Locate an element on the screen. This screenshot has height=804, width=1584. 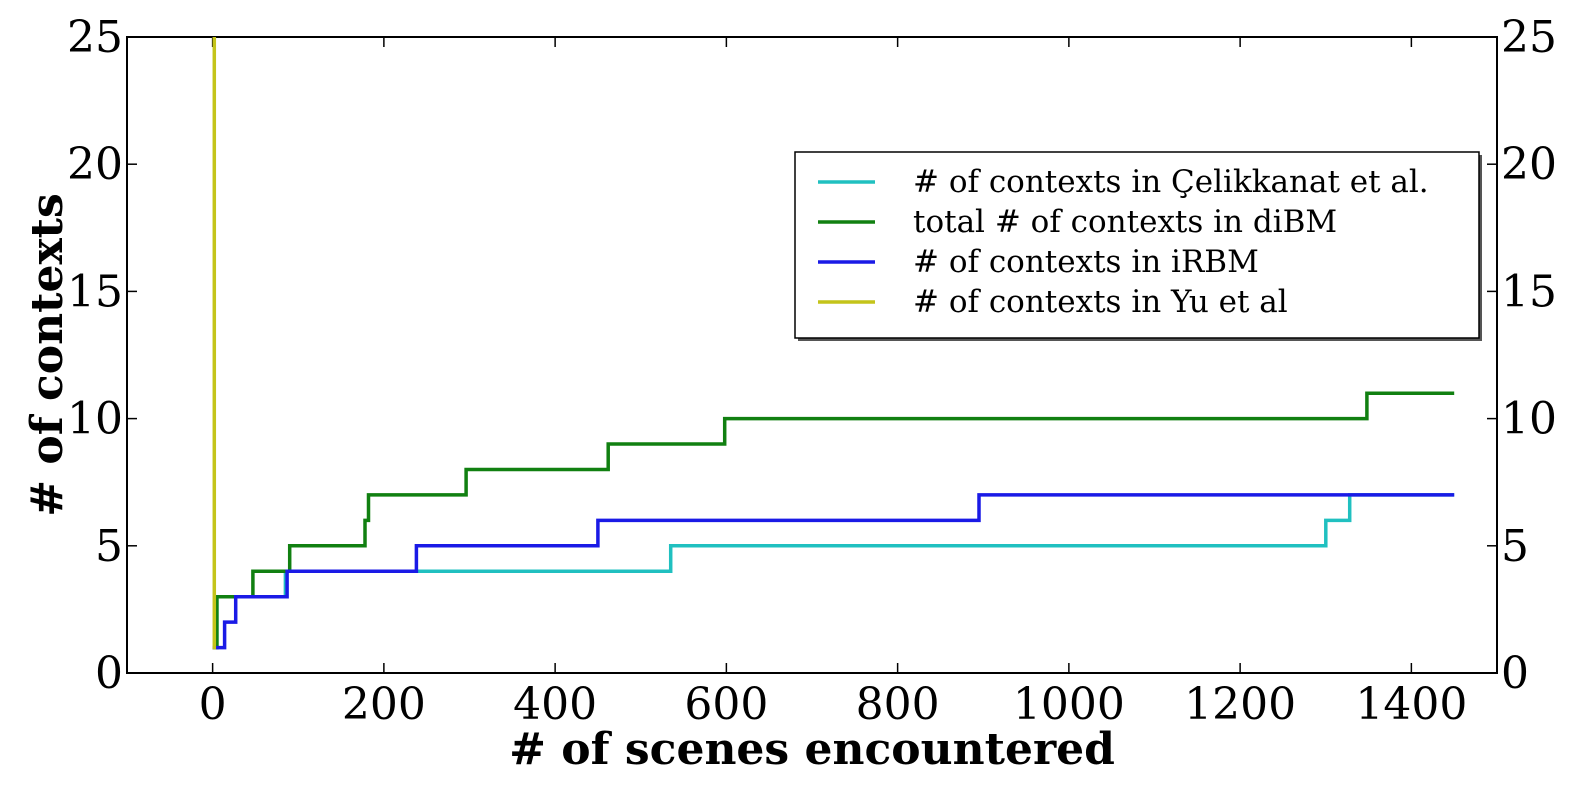
x-tick-label: 400 is located at coordinates (555, 704).